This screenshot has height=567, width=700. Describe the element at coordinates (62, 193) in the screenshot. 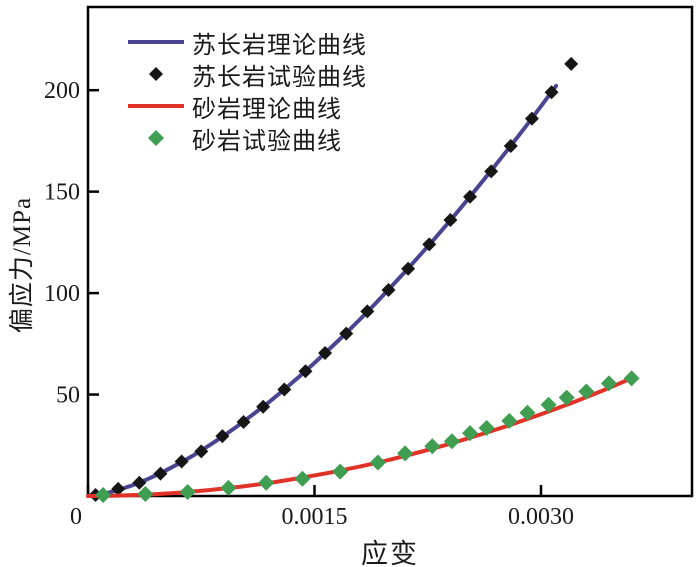

I see `y-tick-label: 150` at that location.